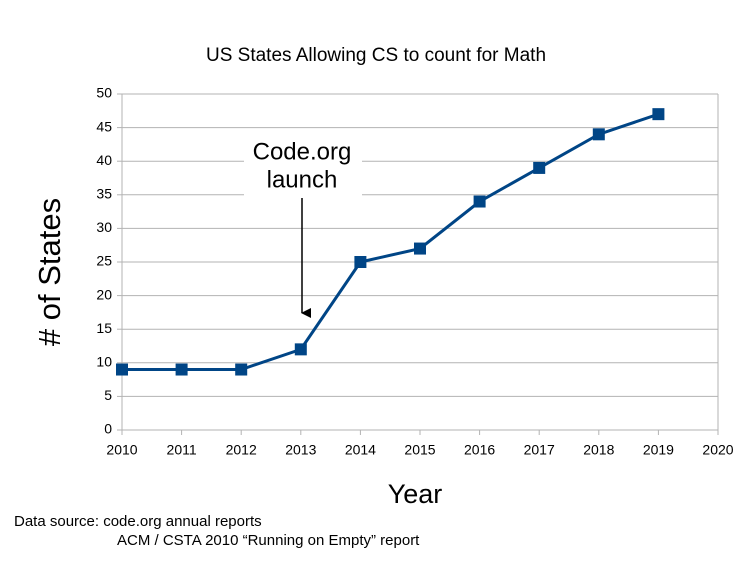 This screenshot has width=754, height=565. I want to click on y-tick-label: 20, so click(104, 294).